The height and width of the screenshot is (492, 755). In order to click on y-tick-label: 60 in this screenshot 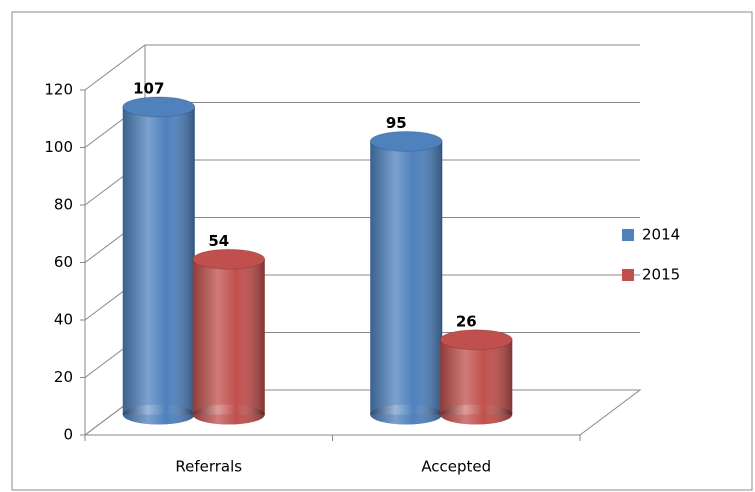, I will do `click(63, 262)`.